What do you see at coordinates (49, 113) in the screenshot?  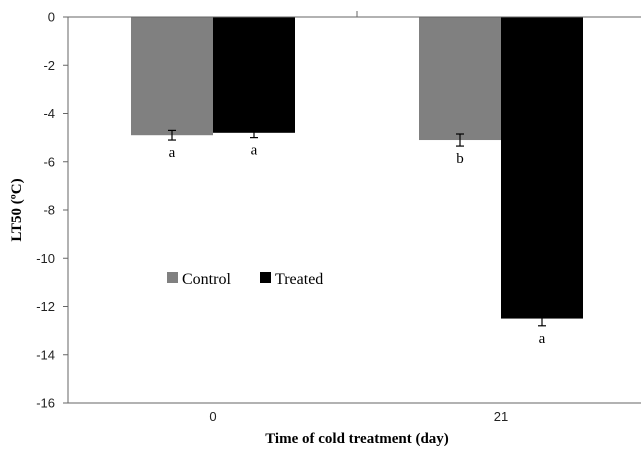 I see `y-tick-label: -4` at bounding box center [49, 113].